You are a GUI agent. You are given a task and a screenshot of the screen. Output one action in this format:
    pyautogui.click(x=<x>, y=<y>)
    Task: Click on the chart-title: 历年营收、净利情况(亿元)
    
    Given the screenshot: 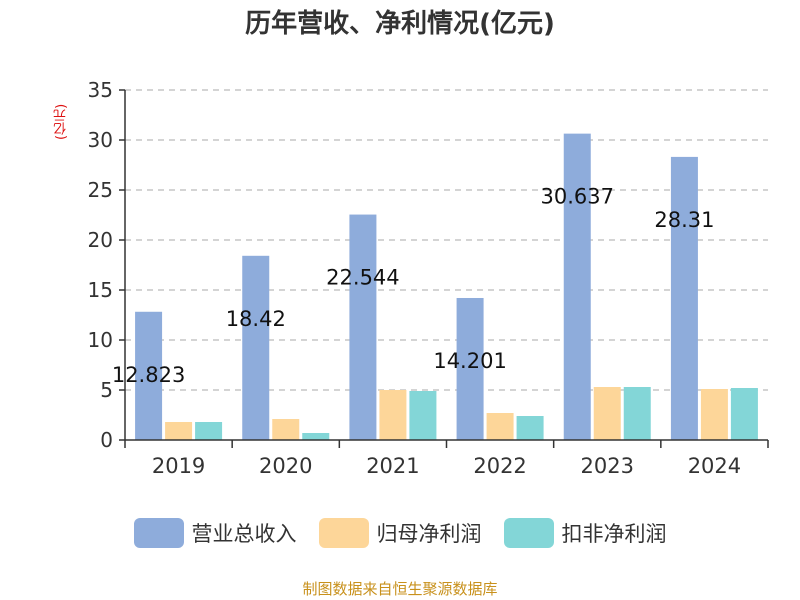 What is the action you would take?
    pyautogui.click(x=400, y=24)
    